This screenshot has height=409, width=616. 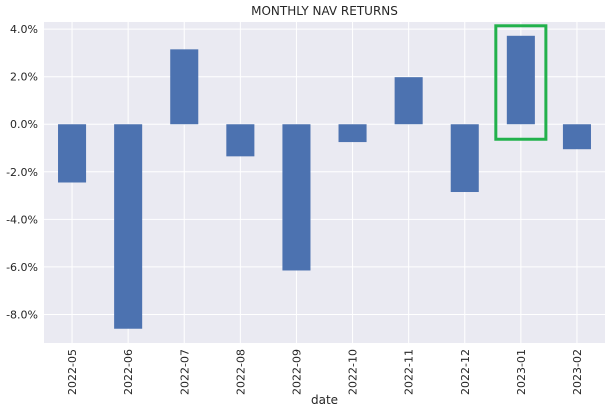 I want to click on x-tick-label: 2023-01, so click(x=521, y=372).